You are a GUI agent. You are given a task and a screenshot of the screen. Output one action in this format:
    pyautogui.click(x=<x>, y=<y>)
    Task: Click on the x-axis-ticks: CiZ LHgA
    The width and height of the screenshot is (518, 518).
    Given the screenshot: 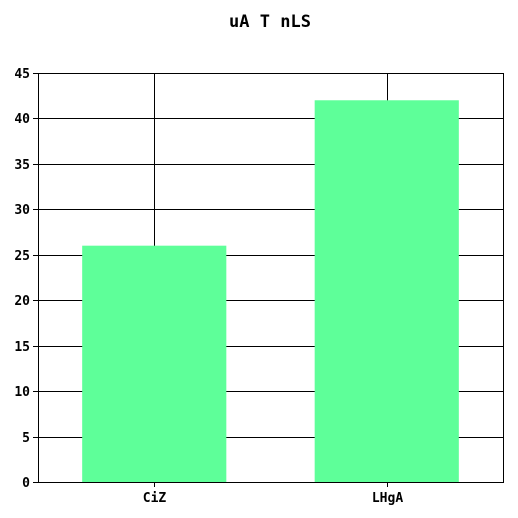 What is the action you would take?
    pyautogui.click(x=273, y=494)
    